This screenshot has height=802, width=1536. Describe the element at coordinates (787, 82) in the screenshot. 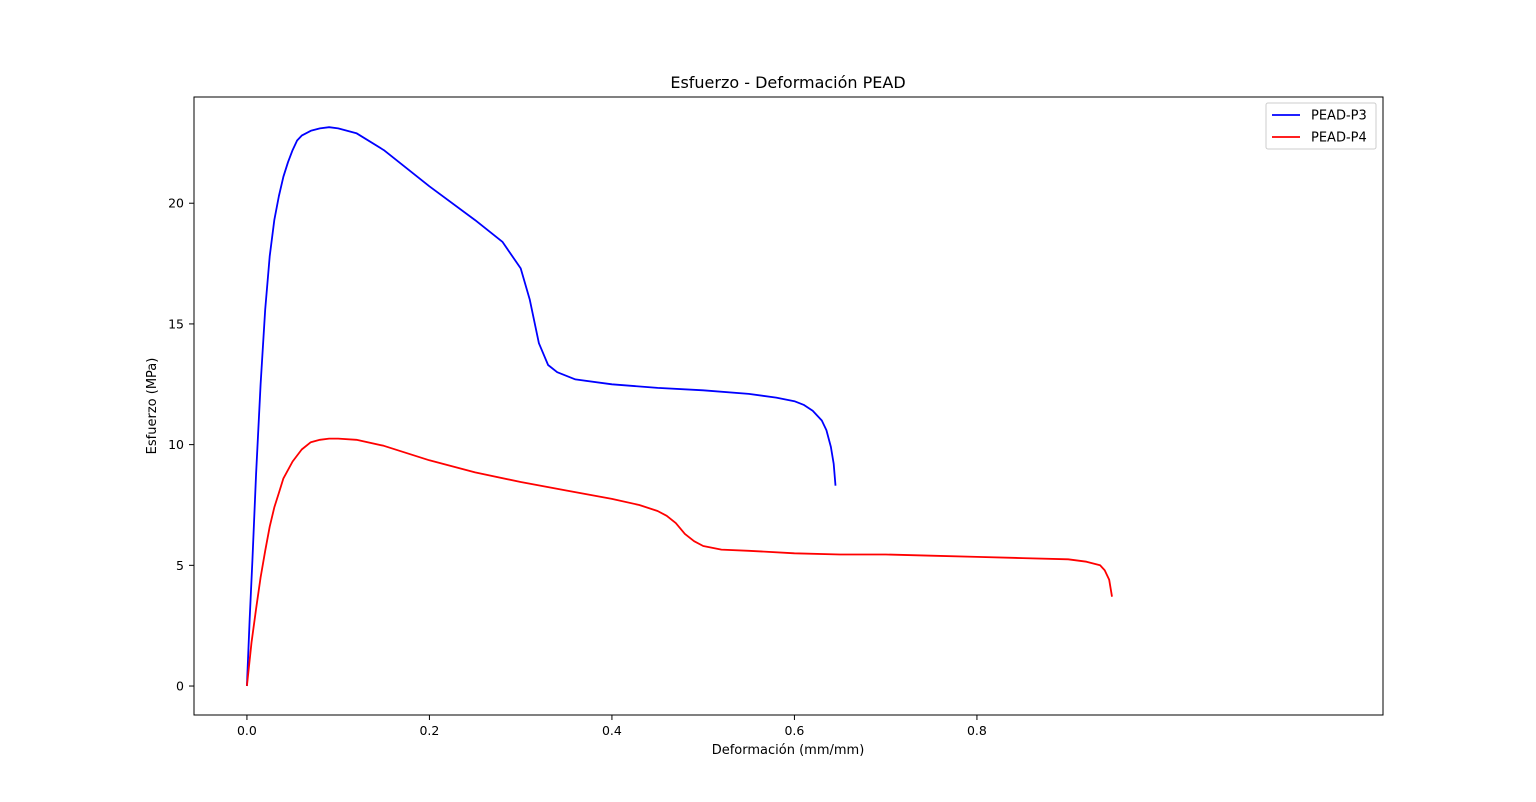

I see `chart-title: Esfuerzo - Deformación PEAD` at that location.